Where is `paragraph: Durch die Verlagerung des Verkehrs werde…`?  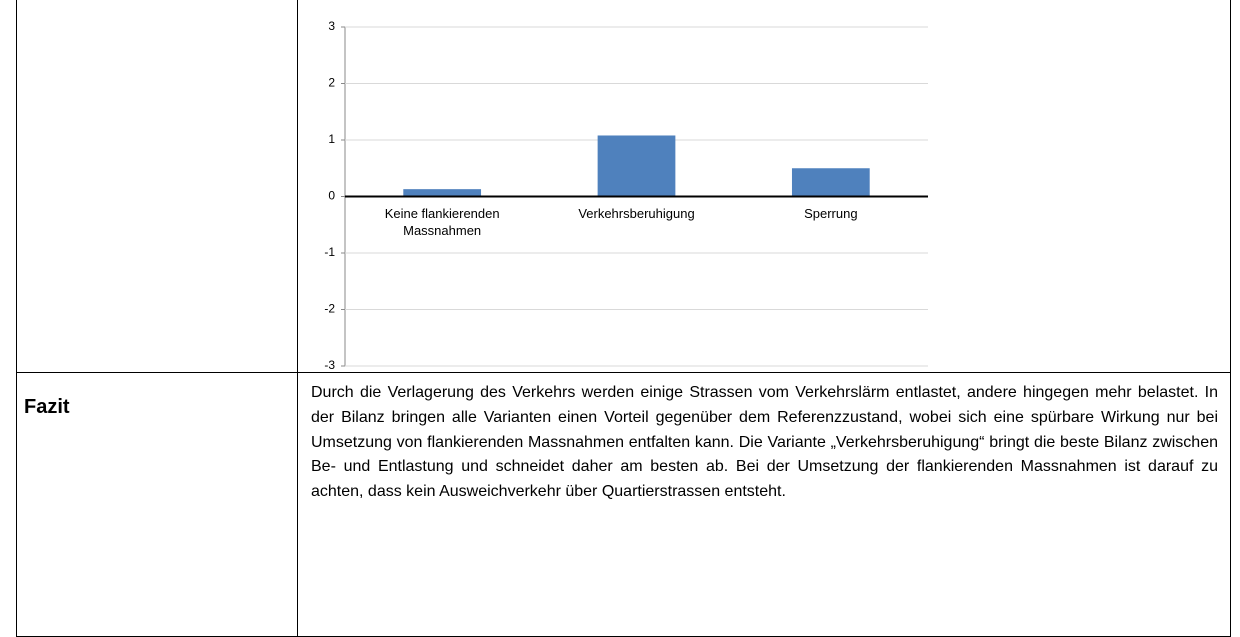 paragraph: Durch die Verlagerung des Verkehrs werde… is located at coordinates (764, 442).